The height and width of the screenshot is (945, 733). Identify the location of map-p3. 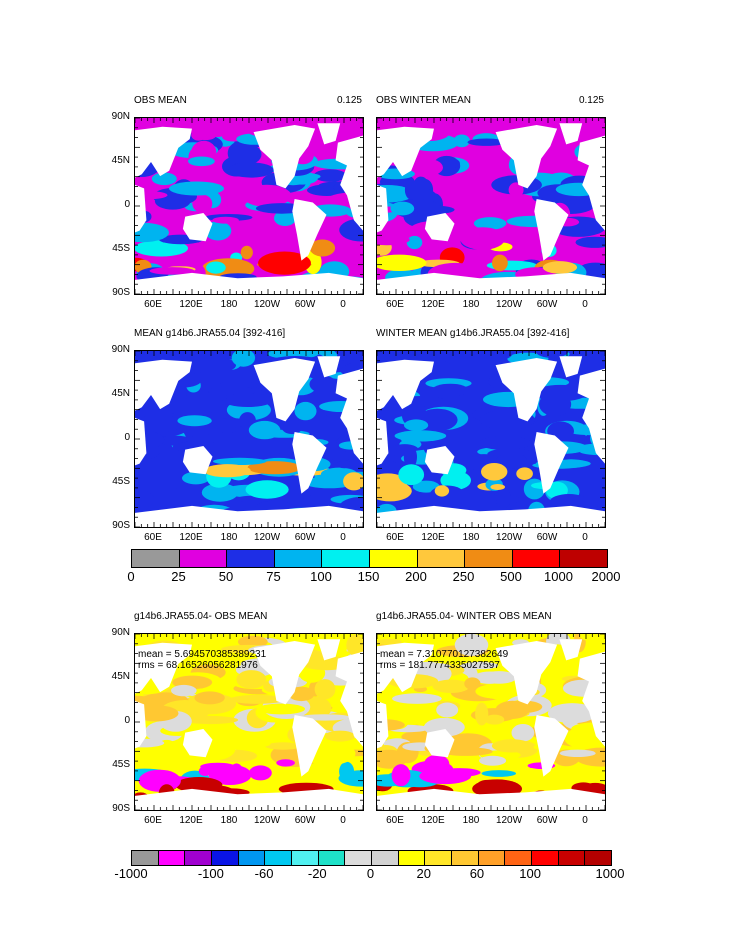
(249, 439).